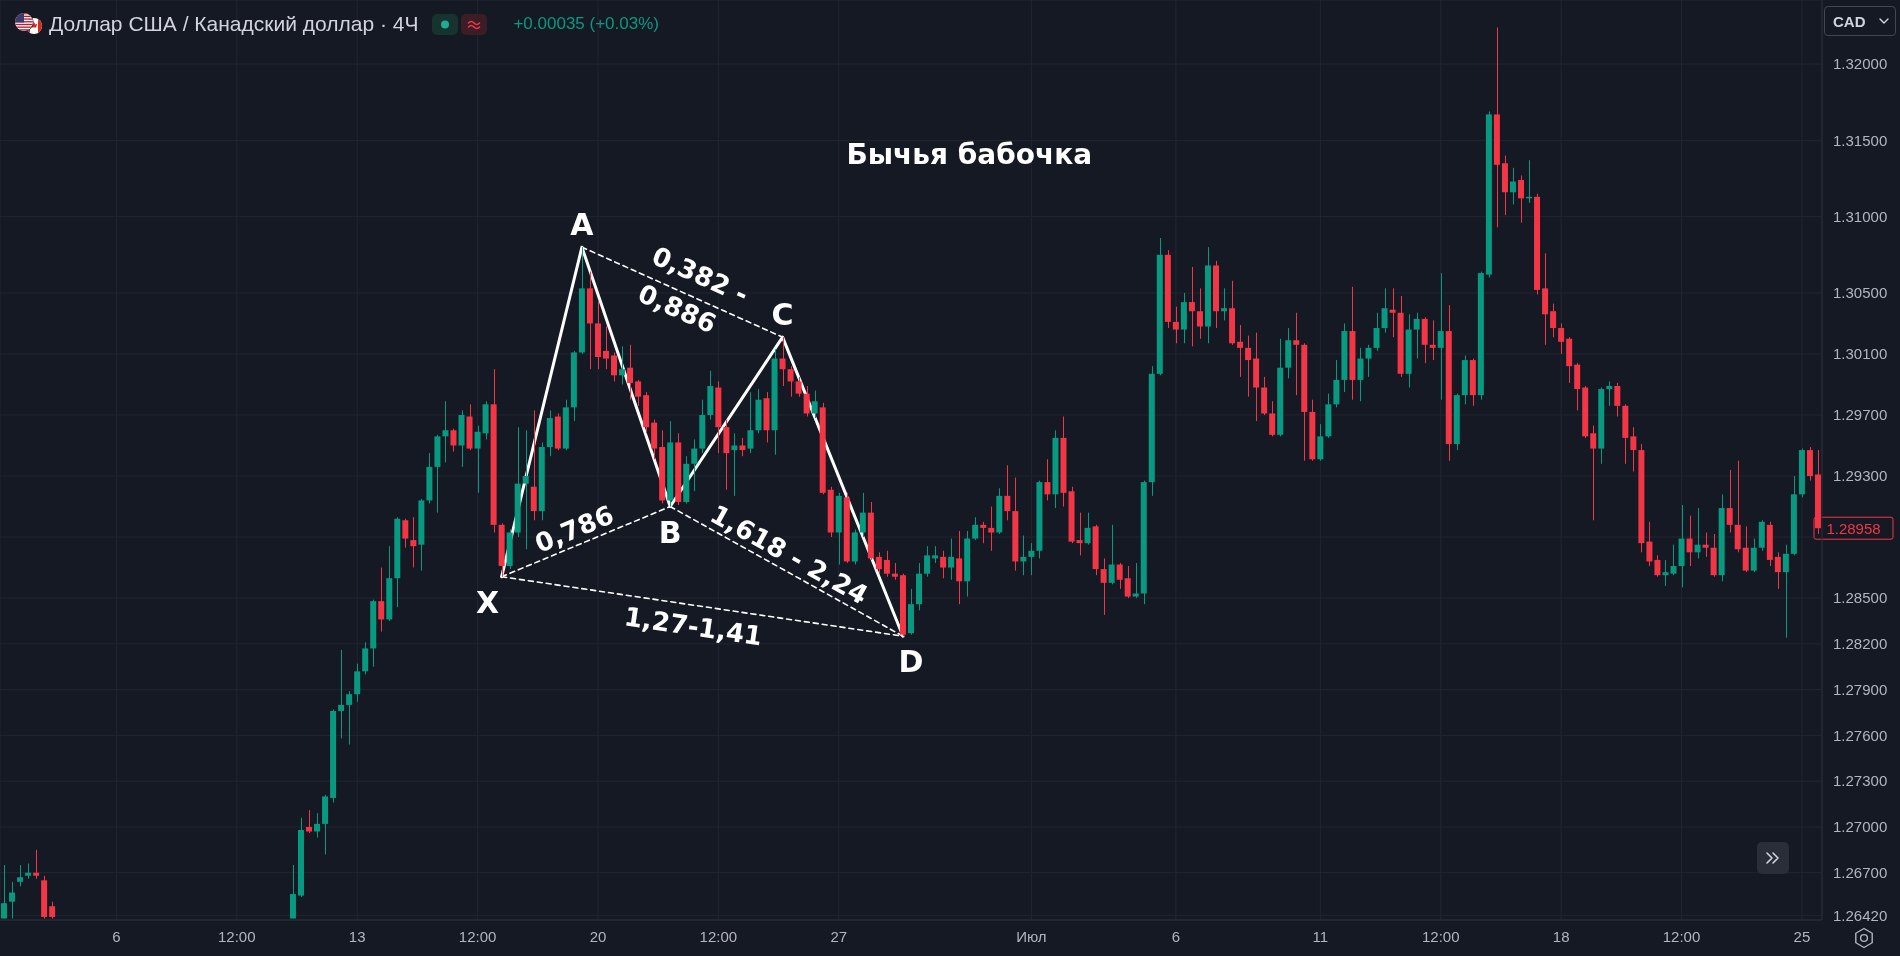  Describe the element at coordinates (582, 225) in the screenshot. I see `data-label: A` at that location.